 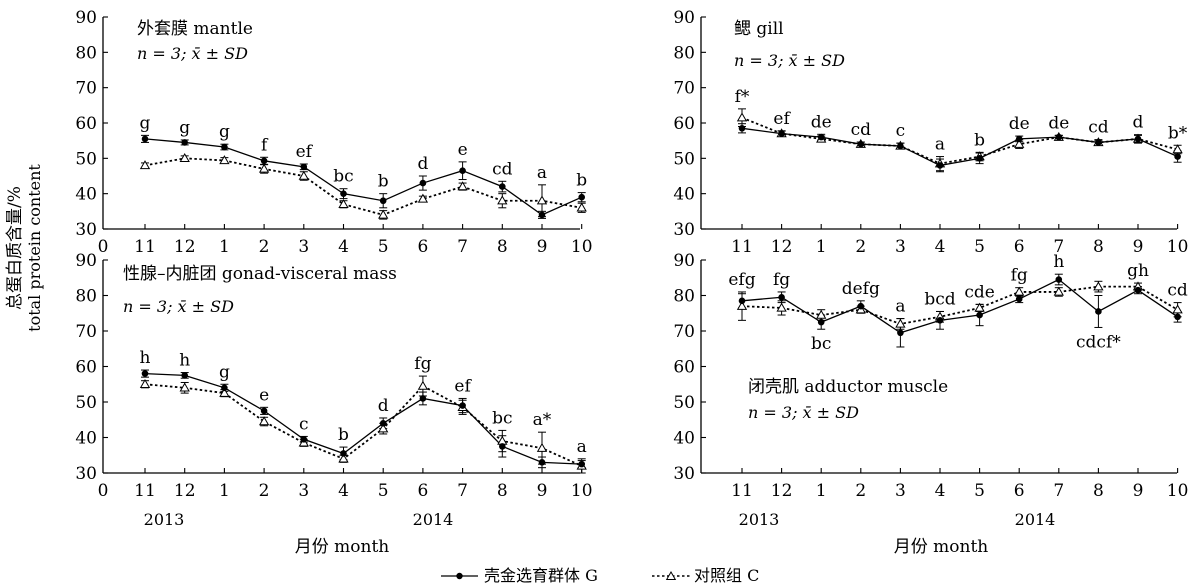 What do you see at coordinates (759, 519) in the screenshot?
I see `year-label-2013-right: 2013` at bounding box center [759, 519].